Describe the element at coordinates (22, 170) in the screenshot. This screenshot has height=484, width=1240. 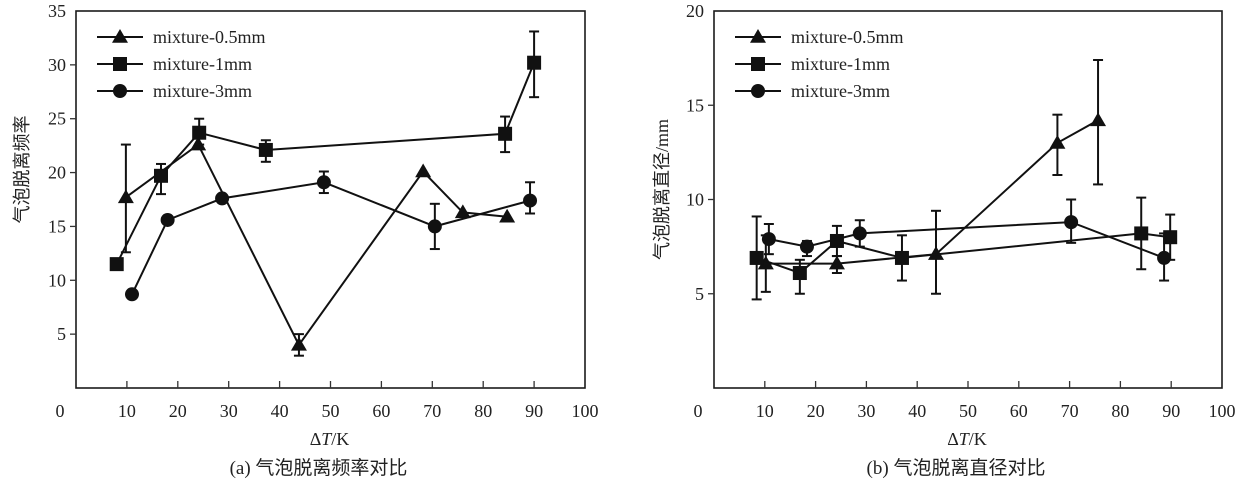
I see `y-axis-title: 气泡脱离频率` at that location.